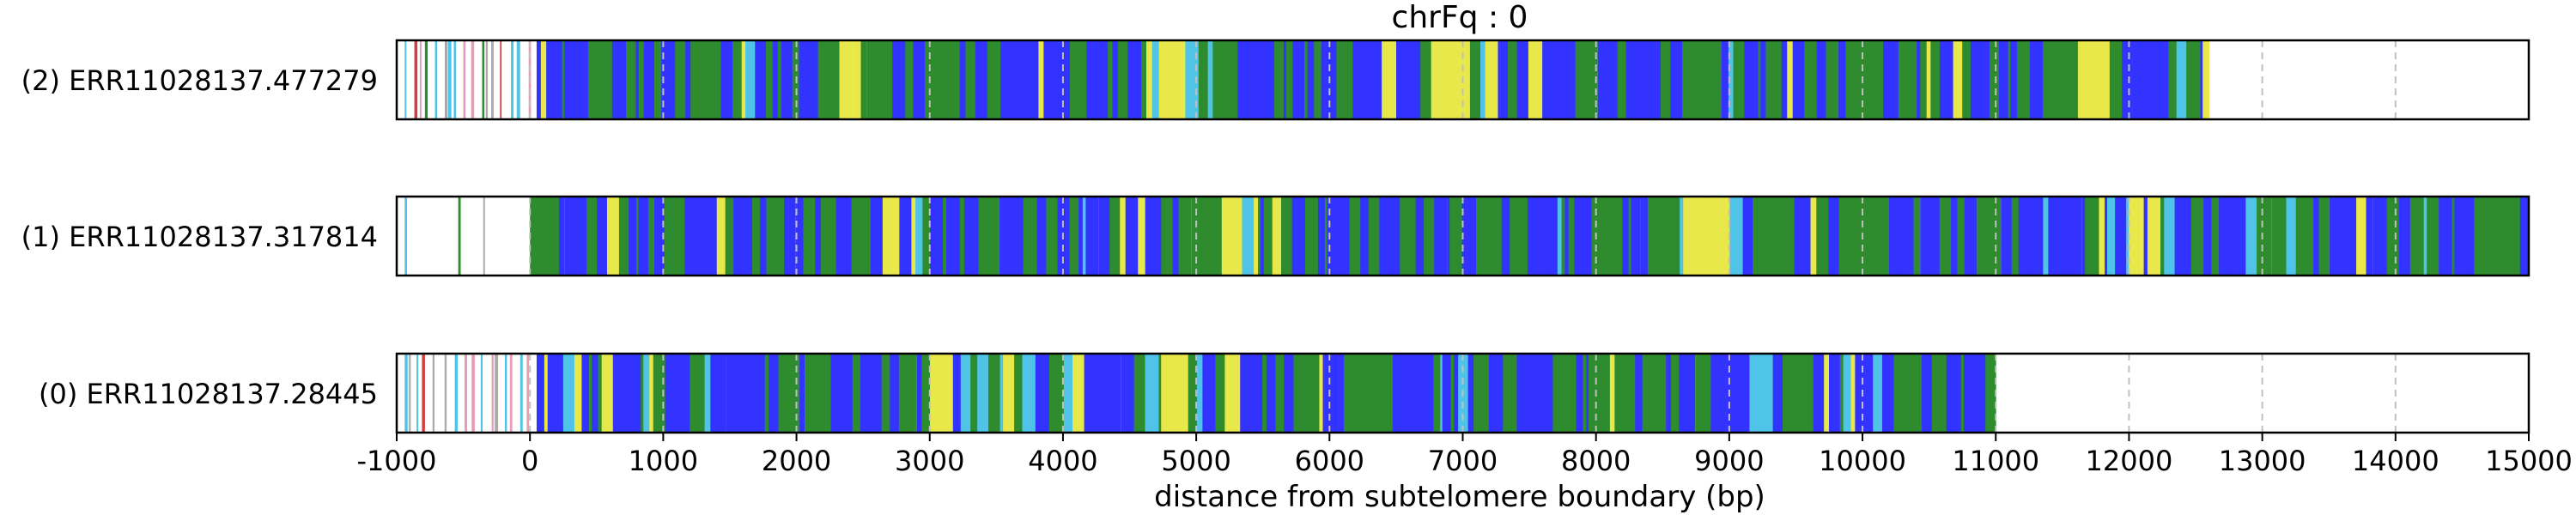  What do you see at coordinates (1996, 461) in the screenshot?
I see `x-tick-label: 11000` at bounding box center [1996, 461].